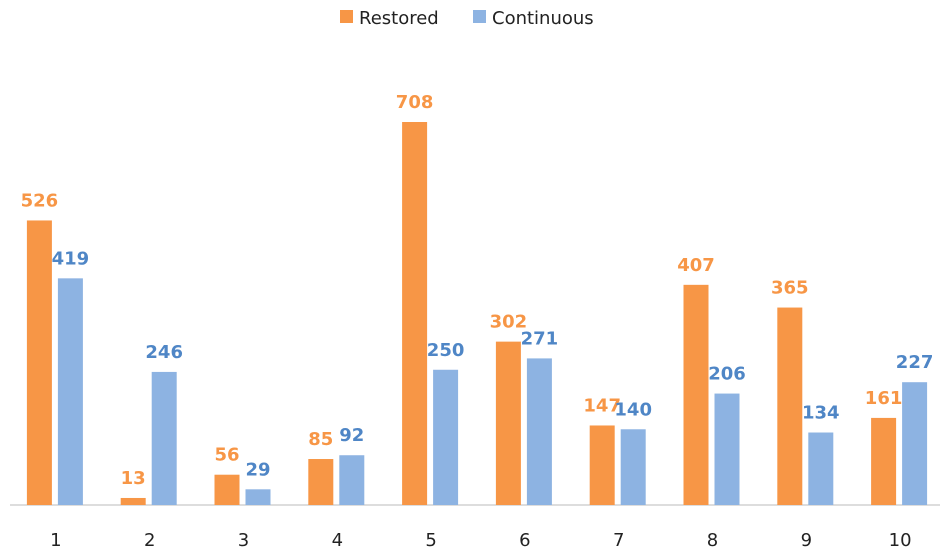 The height and width of the screenshot is (556, 942). Describe the element at coordinates (149, 540) in the screenshot. I see `x-tick-label: 2` at that location.